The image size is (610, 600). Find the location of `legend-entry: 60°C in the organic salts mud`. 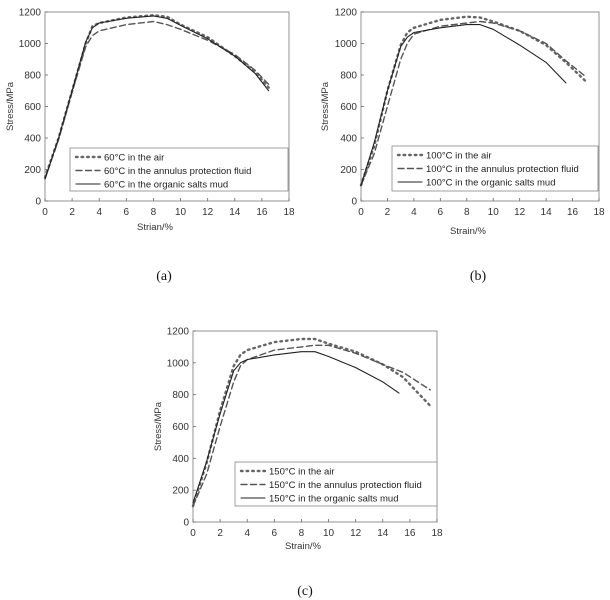

legend-entry: 60°C in the organic salts mud is located at coordinates (166, 185).